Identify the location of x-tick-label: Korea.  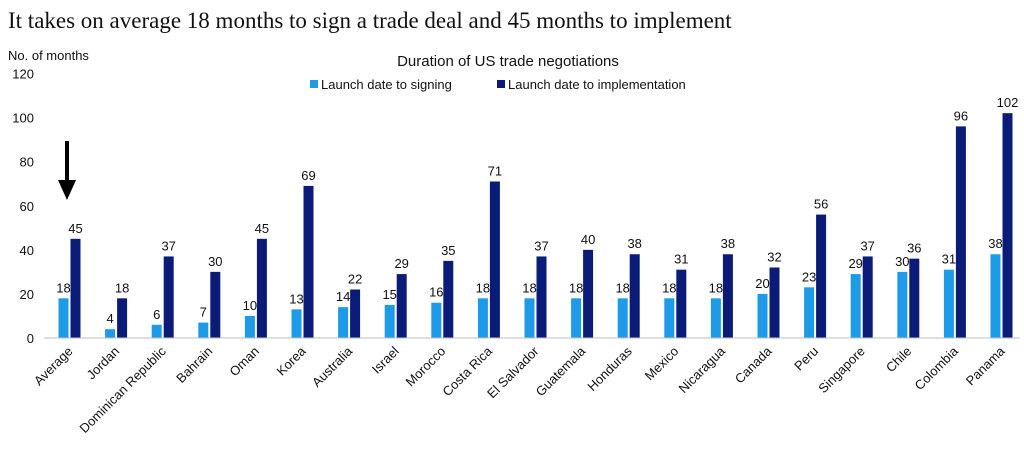
(291, 361).